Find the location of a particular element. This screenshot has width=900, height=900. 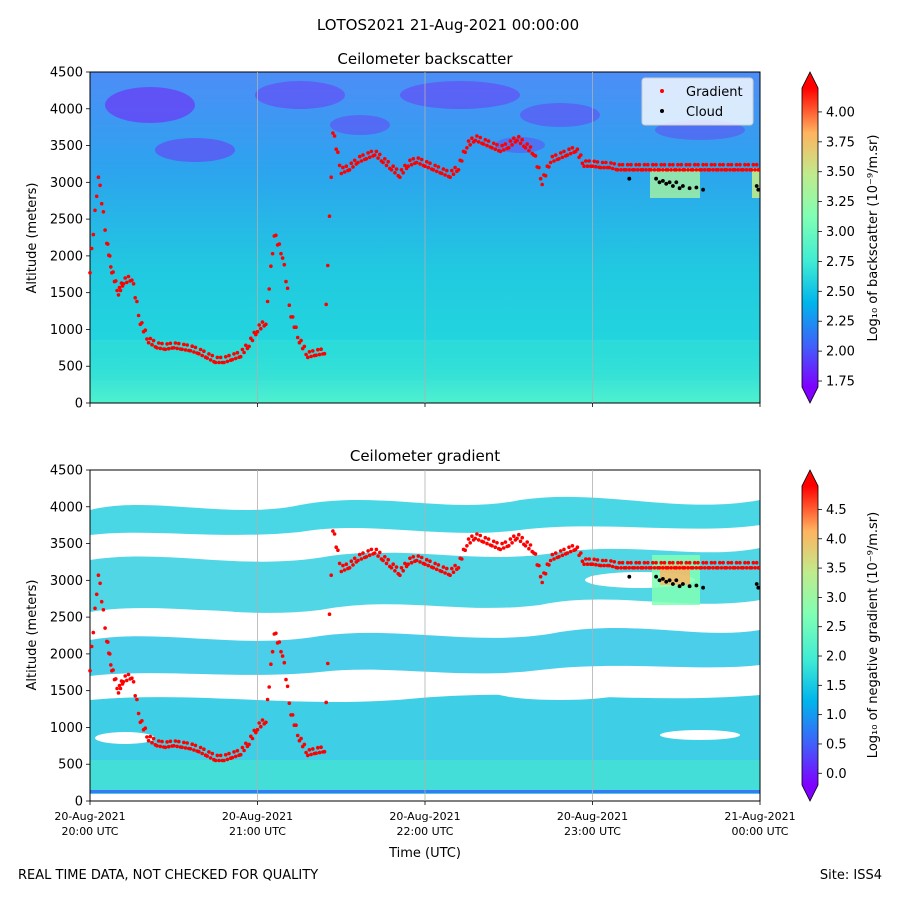

backscatter-y-axis: 0 500 1000 1500 2000 2500 3000 3500 4000 4500 is located at coordinates (70, 239).